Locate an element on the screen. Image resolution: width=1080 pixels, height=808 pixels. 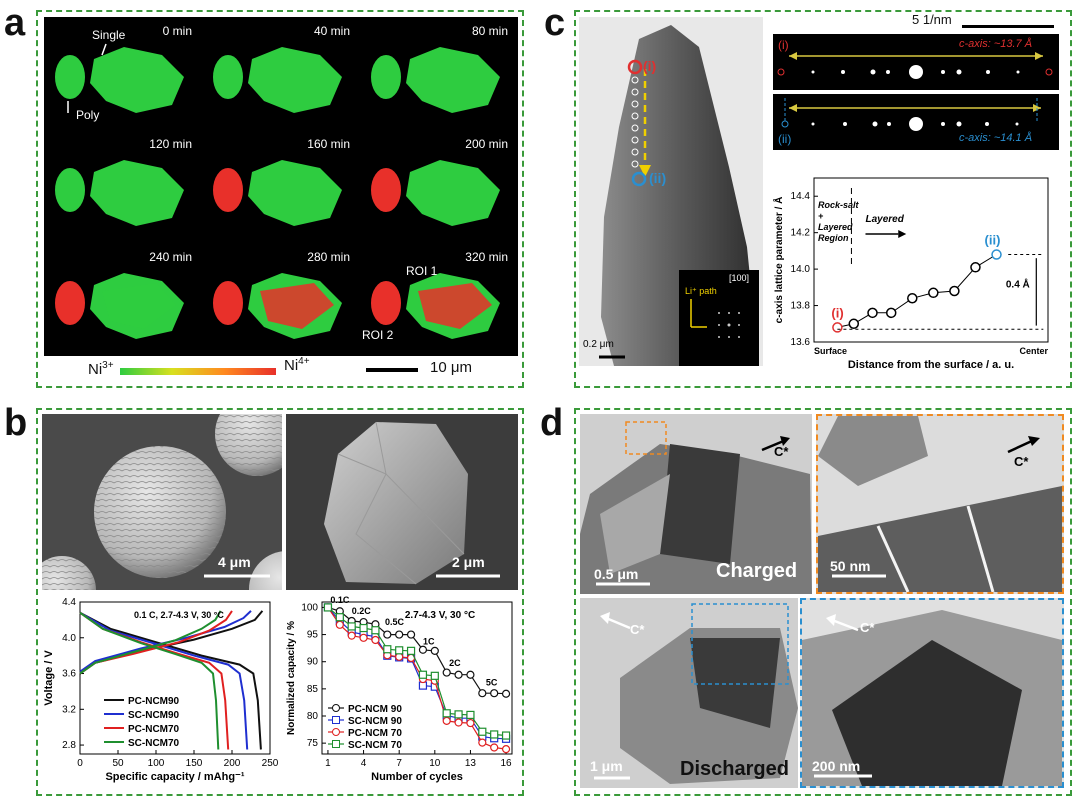
time-label: 280 min is located at coordinates (328, 257).